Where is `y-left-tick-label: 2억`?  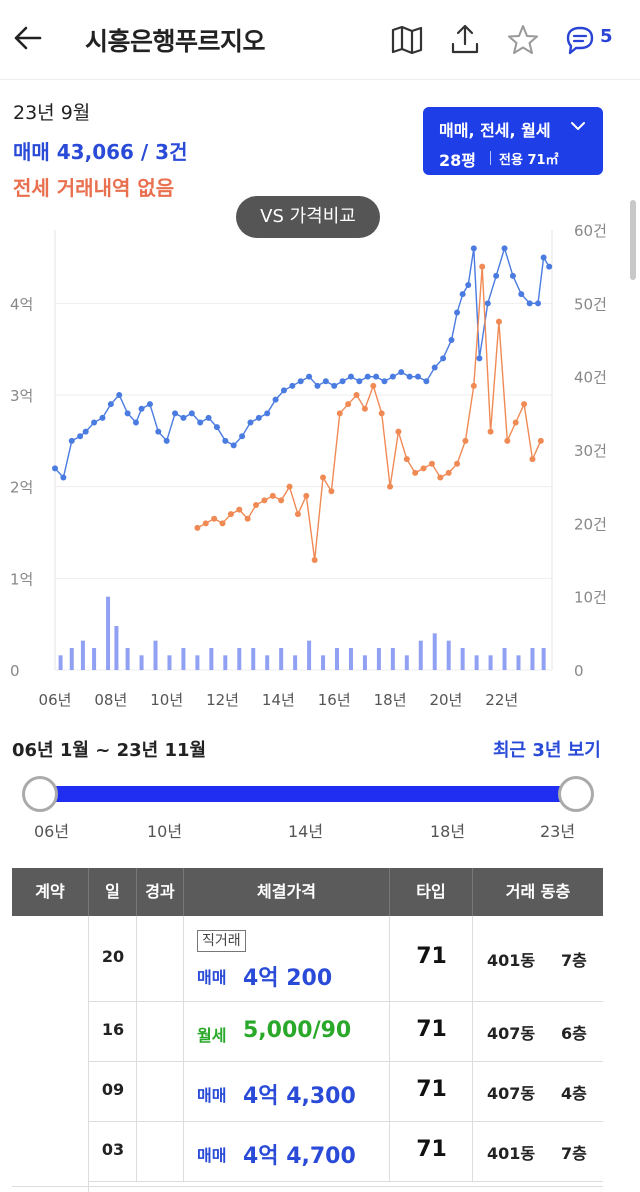
y-left-tick-label: 2억 is located at coordinates (21, 488).